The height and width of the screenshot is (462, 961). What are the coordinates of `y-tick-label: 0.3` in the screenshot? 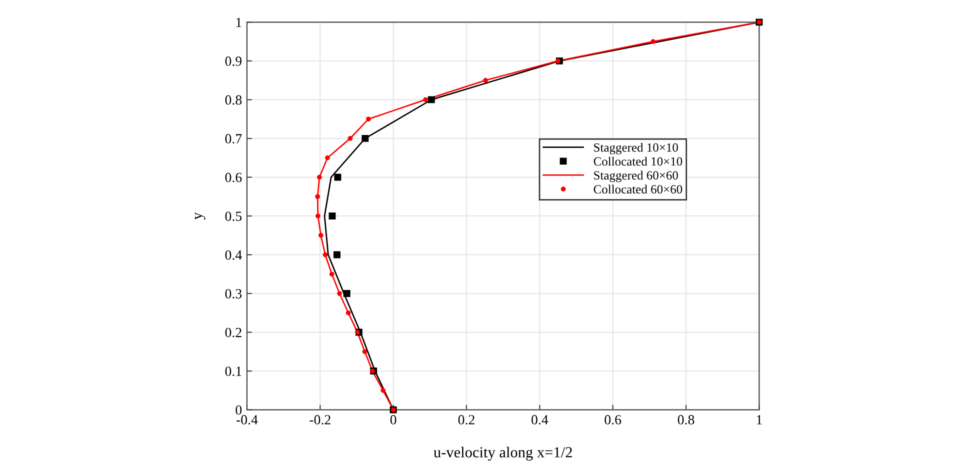 It's located at (233, 294).